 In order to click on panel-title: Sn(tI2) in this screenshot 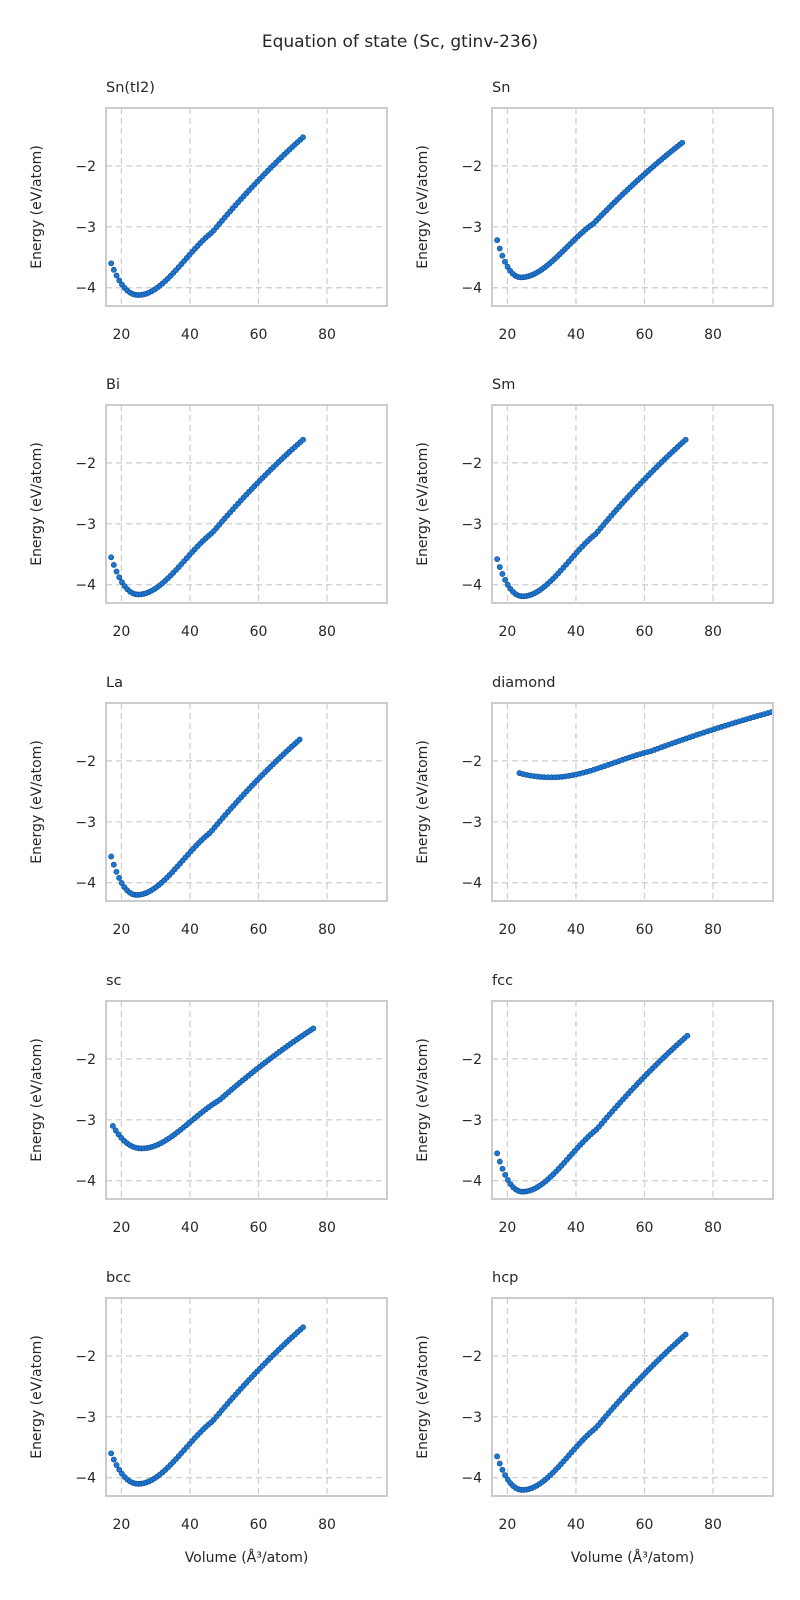, I will do `click(130, 88)`.